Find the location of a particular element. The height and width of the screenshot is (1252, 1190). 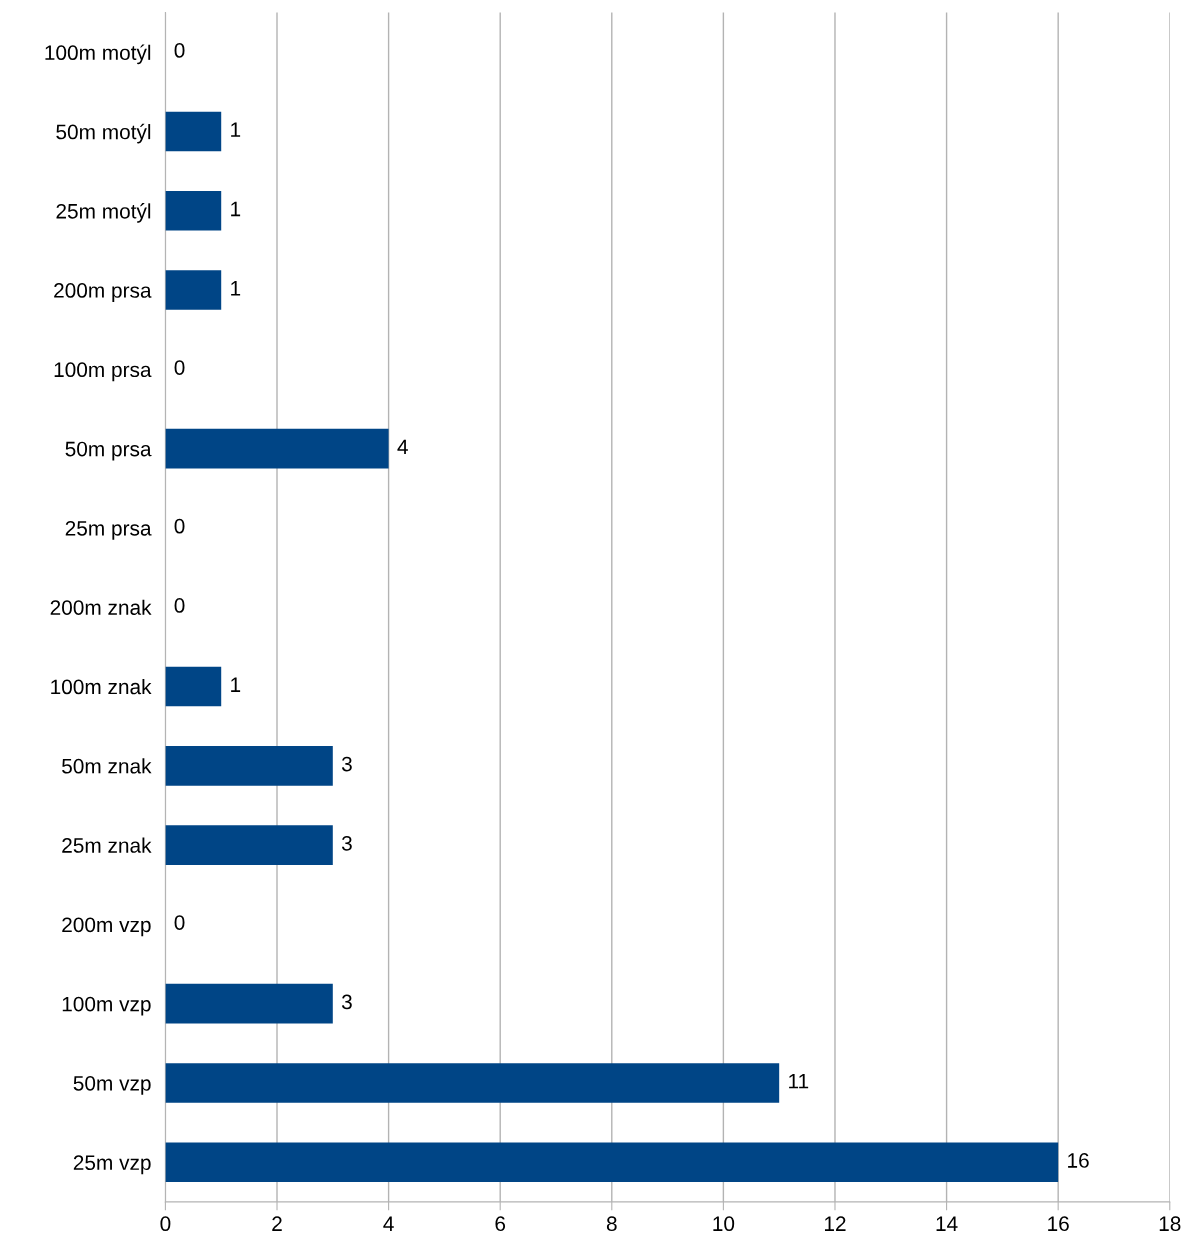

x-tick-label: 10 is located at coordinates (724, 1224).